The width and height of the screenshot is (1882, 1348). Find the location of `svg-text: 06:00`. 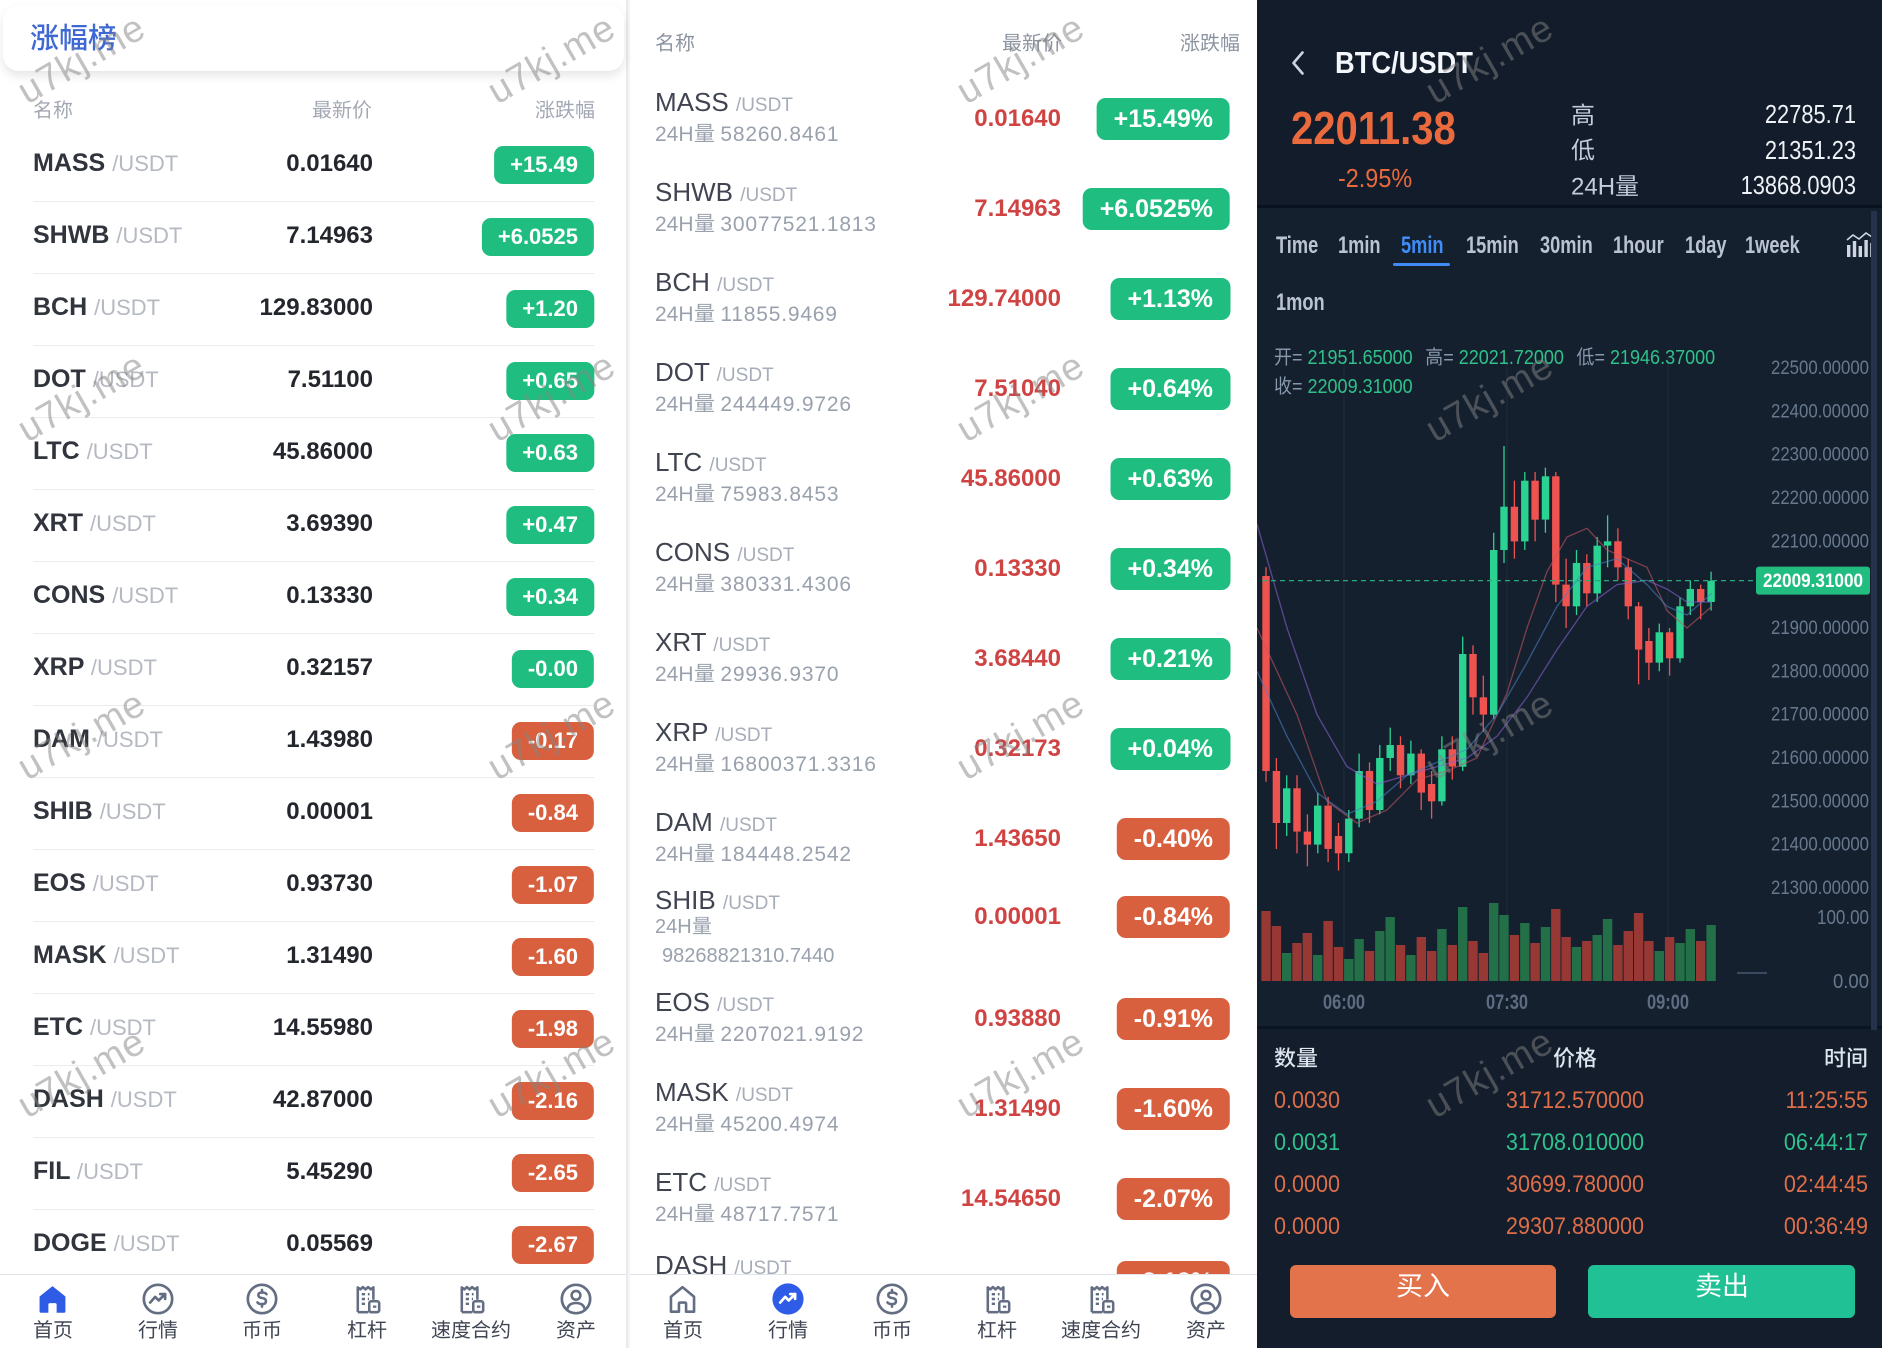

svg-text: 06:00 is located at coordinates (1344, 1002).